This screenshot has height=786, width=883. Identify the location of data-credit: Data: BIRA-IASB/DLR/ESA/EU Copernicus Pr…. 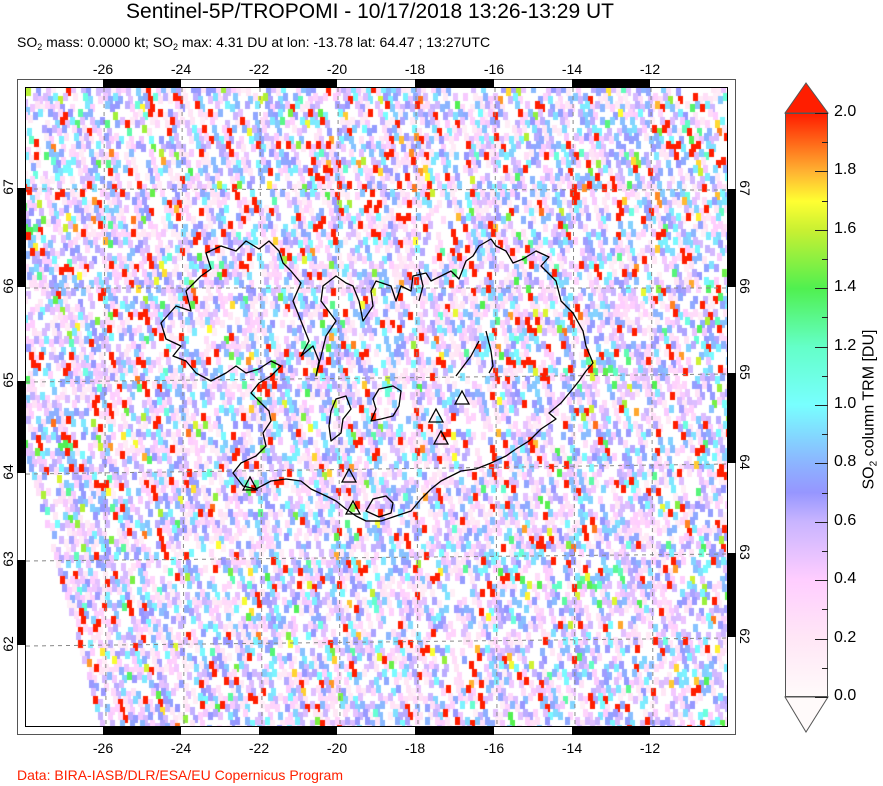
(180, 775).